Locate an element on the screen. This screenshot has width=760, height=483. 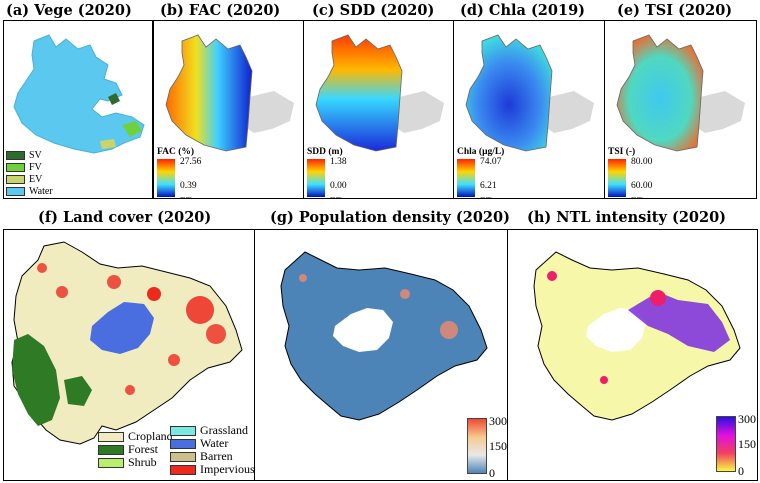
panel-h-title: (h) NTL intensity (2020) is located at coordinates (627, 217).